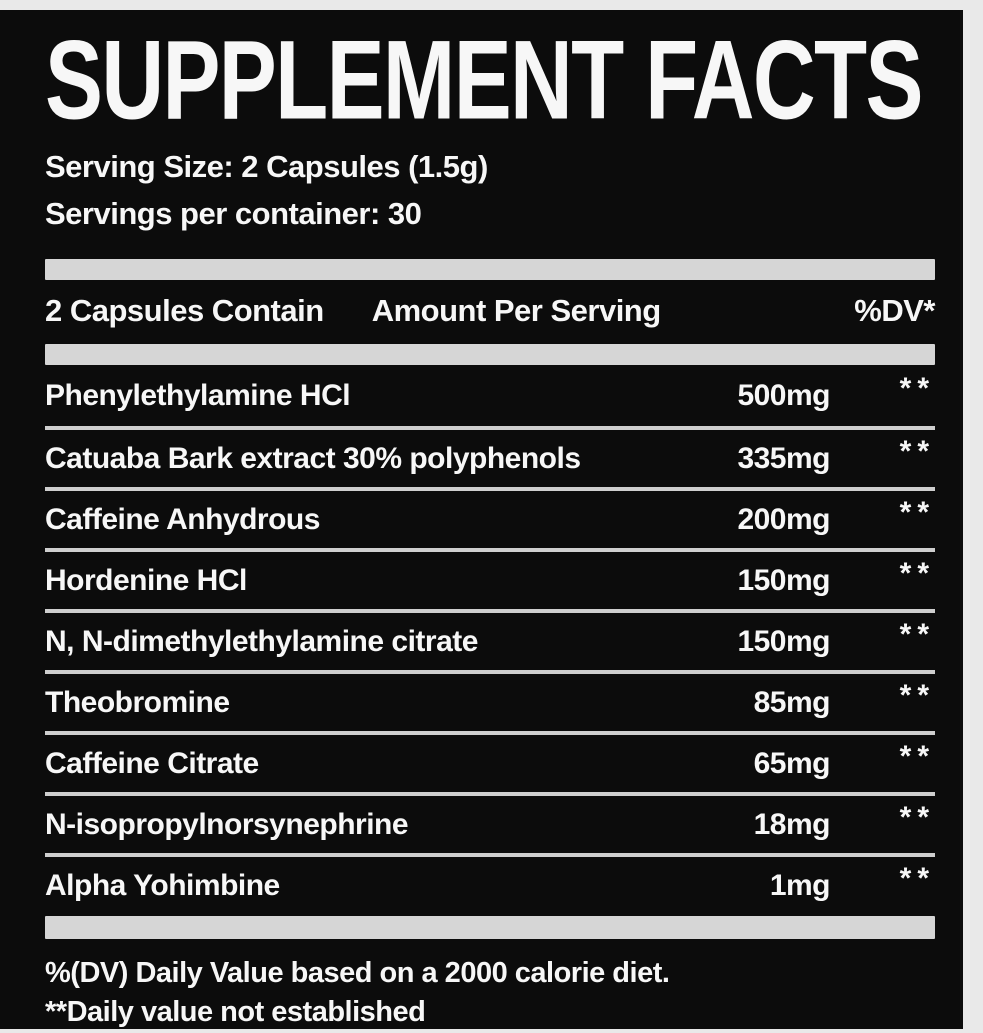 This screenshot has width=983, height=1033. What do you see at coordinates (233, 213) in the screenshot?
I see `servings-per-container: Servings per container: 30` at bounding box center [233, 213].